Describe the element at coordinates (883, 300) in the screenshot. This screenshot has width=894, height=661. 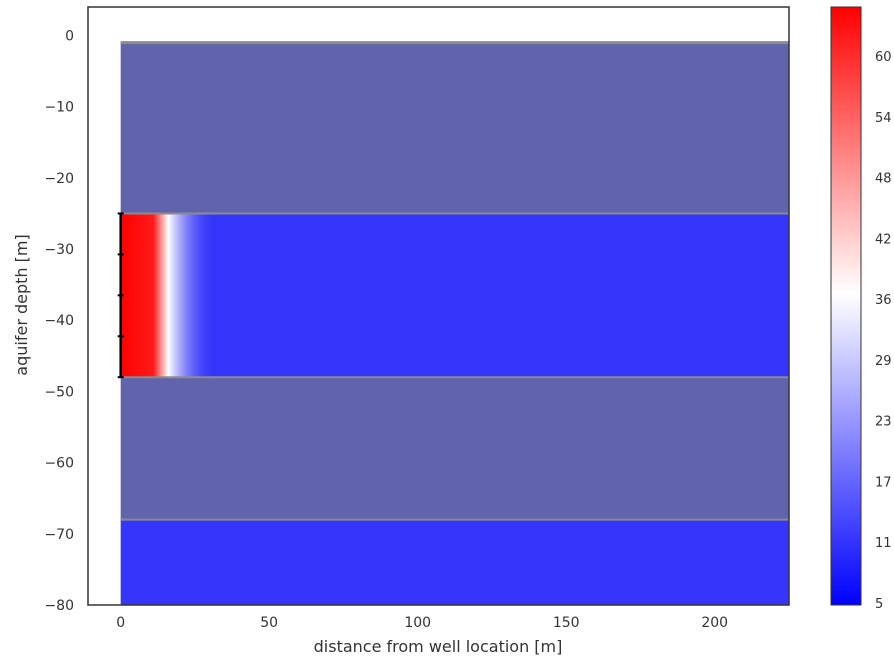
I see `colorbar-tick-label: 36` at that location.